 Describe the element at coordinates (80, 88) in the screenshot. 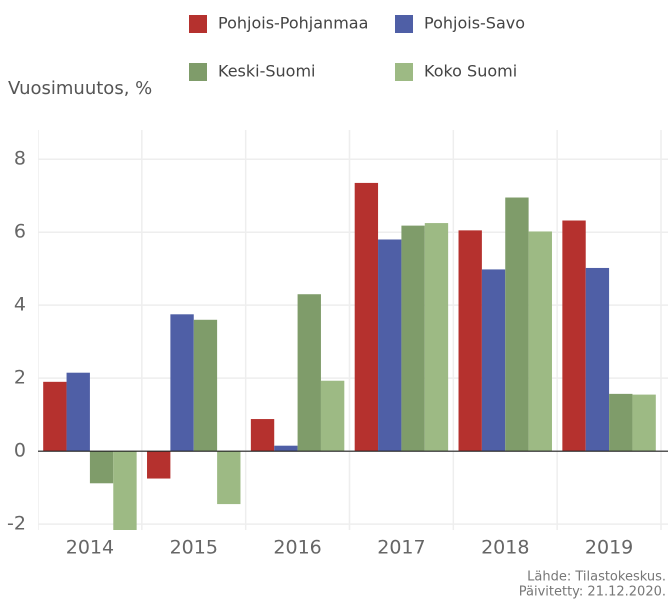

I see `y-axis-label: Vuosimuutos, %` at that location.